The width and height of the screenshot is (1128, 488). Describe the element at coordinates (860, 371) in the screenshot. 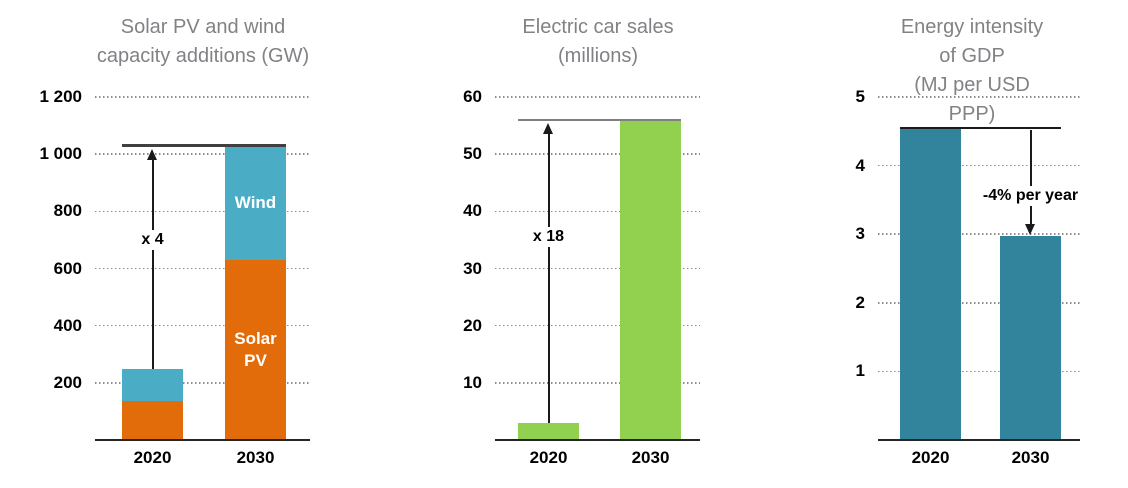

I see `y-tick-label: 1` at that location.